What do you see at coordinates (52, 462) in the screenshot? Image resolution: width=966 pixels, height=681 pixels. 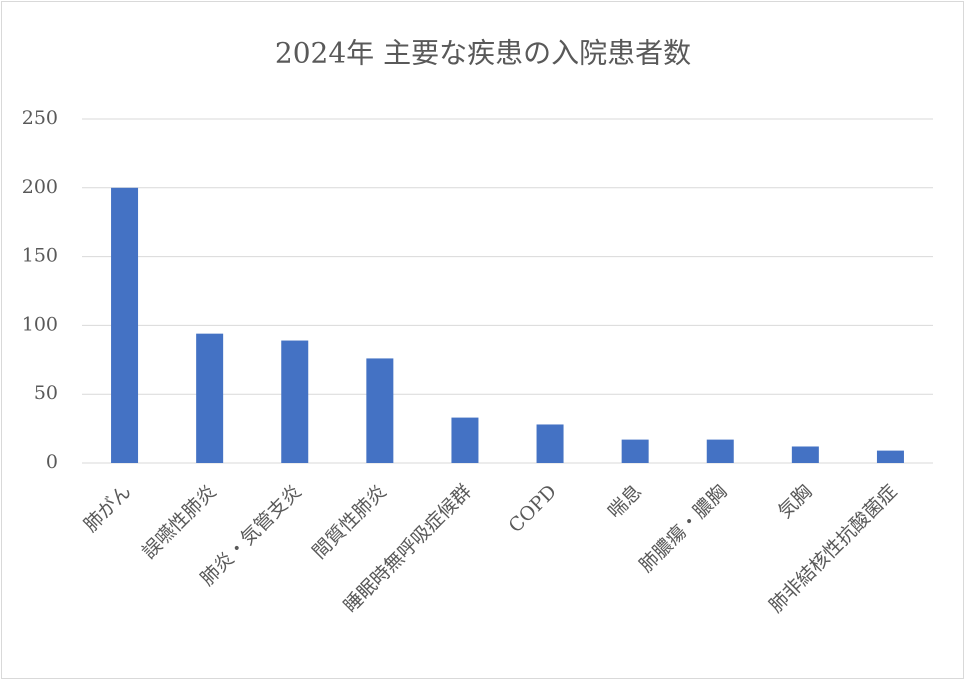 I see `y-tick-label: 0` at bounding box center [52, 462].